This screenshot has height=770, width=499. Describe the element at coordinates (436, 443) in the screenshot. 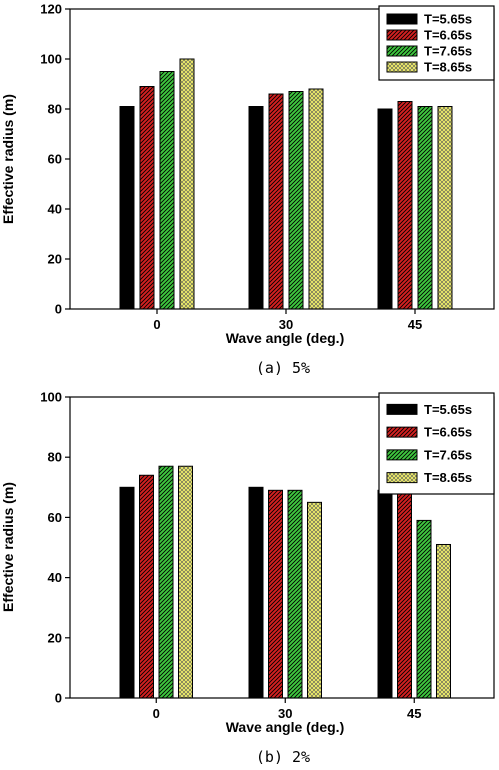

I see `legend: T=5.65s T=6.65s T=7.65s T=8.65s` at that location.